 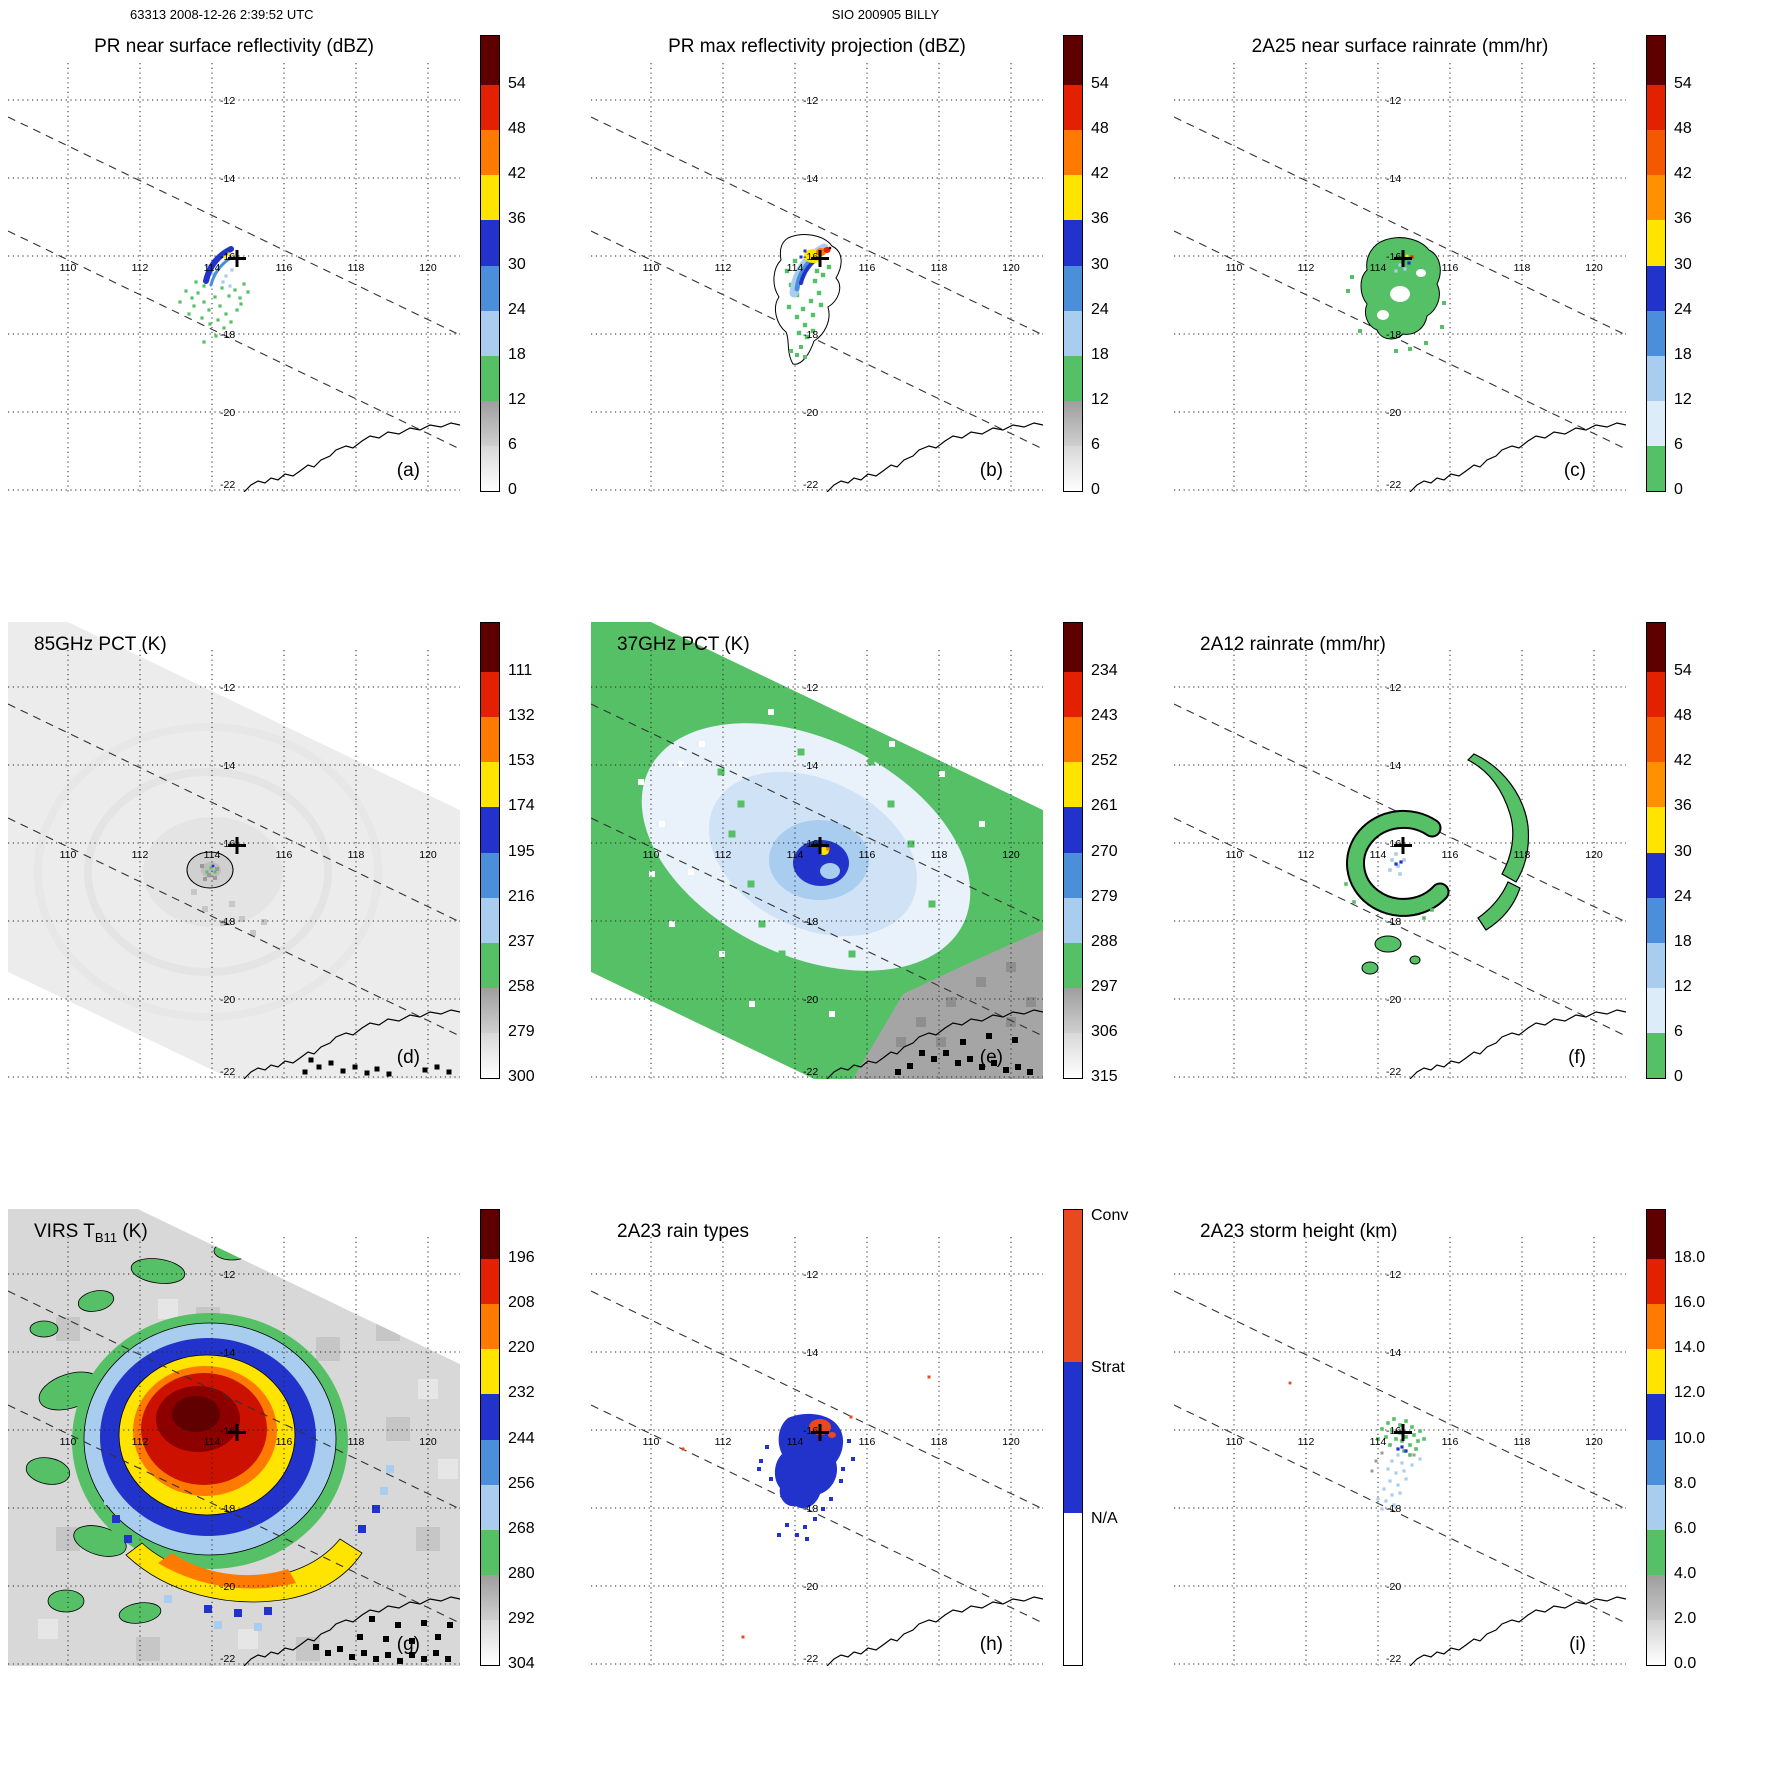 What do you see at coordinates (1104, 761) in the screenshot?
I see `colorbar-tick-label: 252` at bounding box center [1104, 761].